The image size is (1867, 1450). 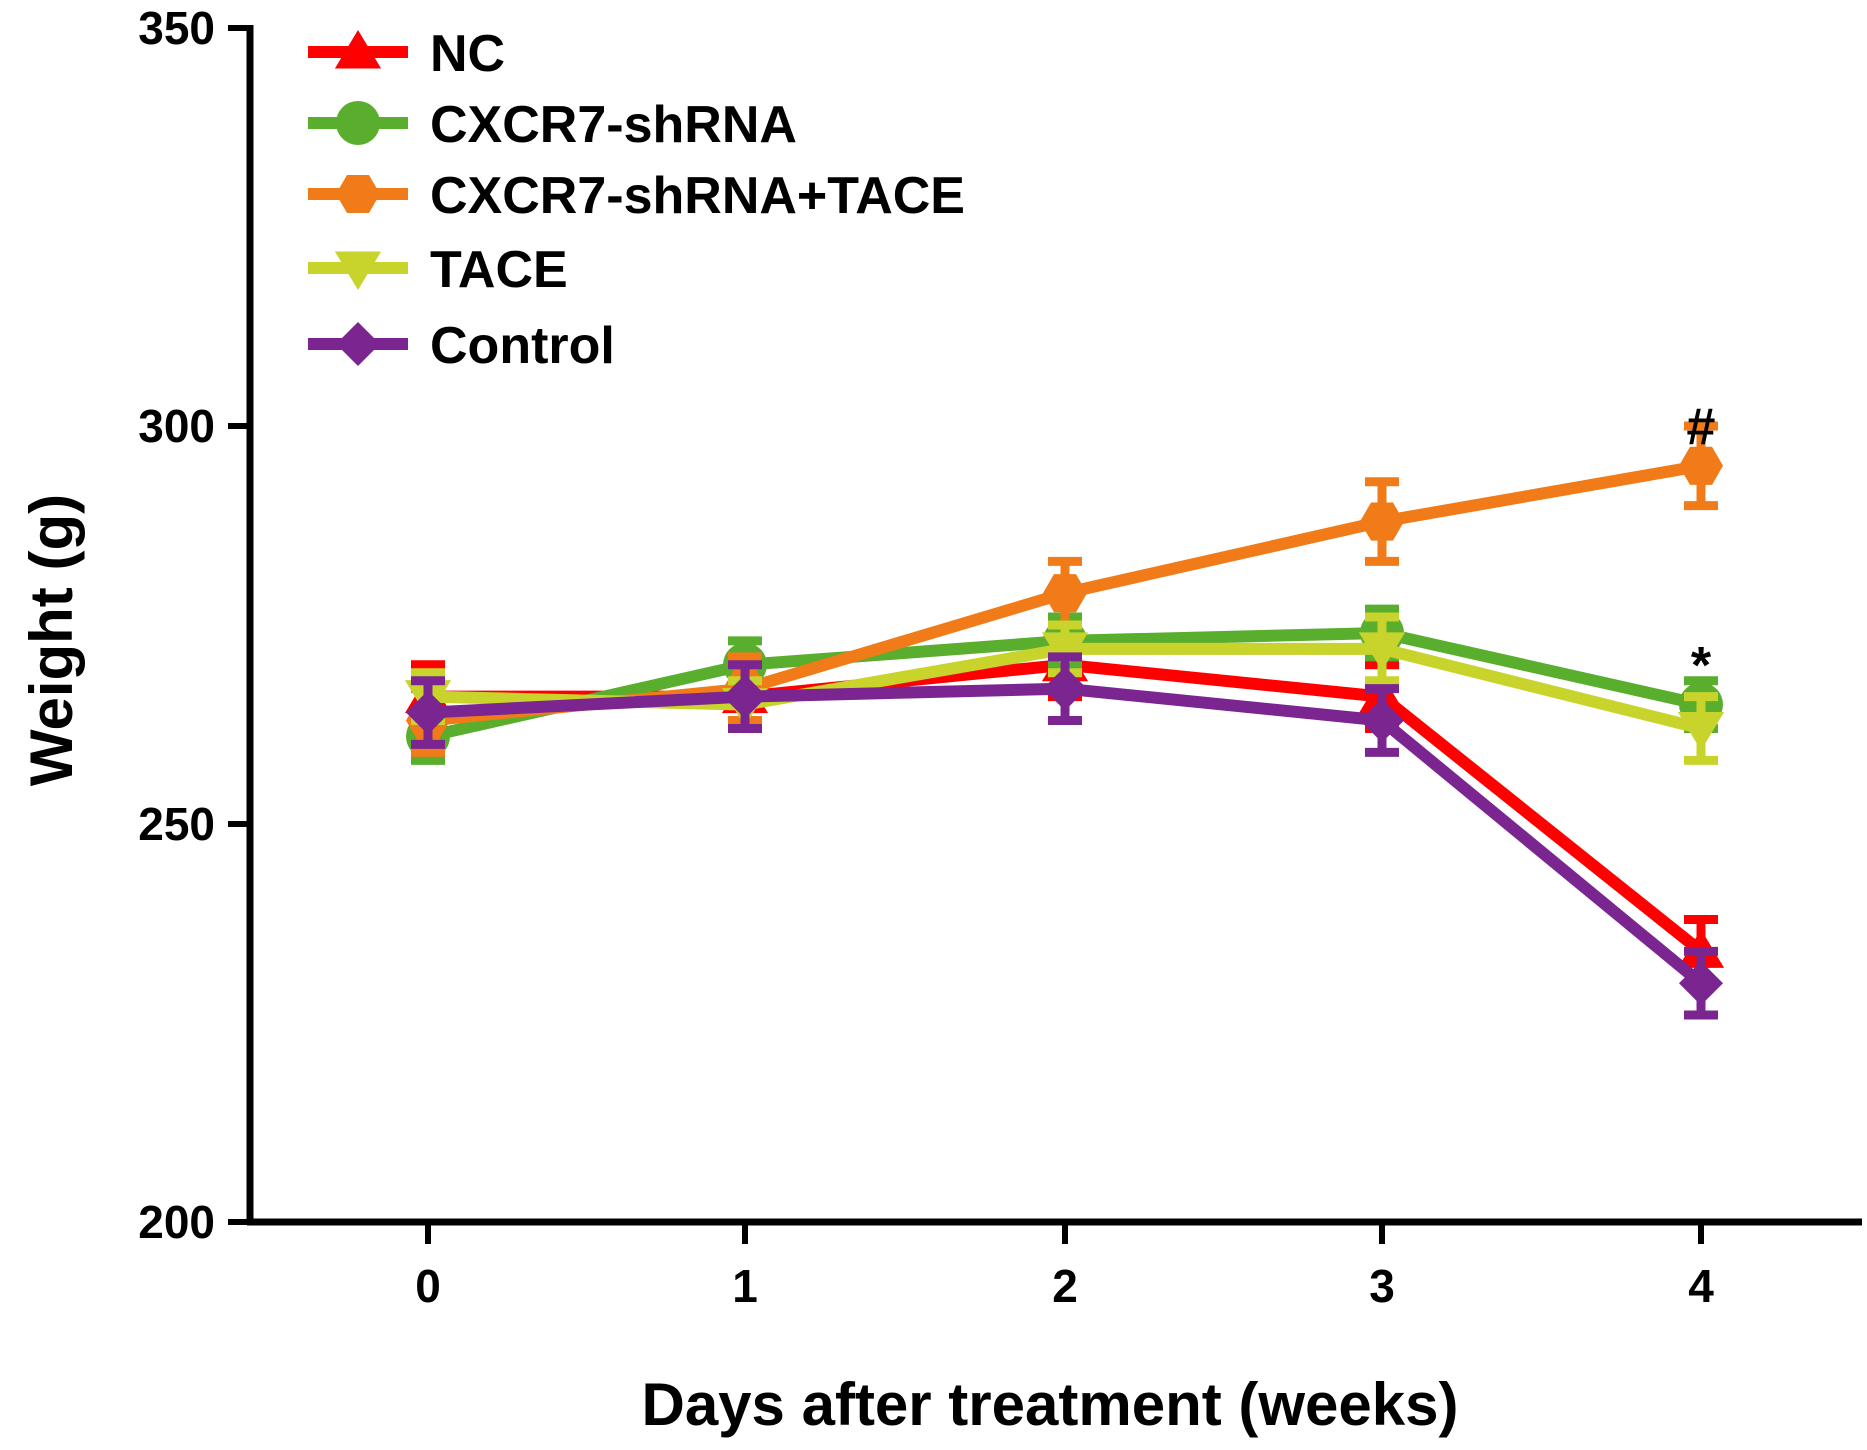 What do you see at coordinates (1701, 427) in the screenshot?
I see `significance-mark: #` at bounding box center [1701, 427].